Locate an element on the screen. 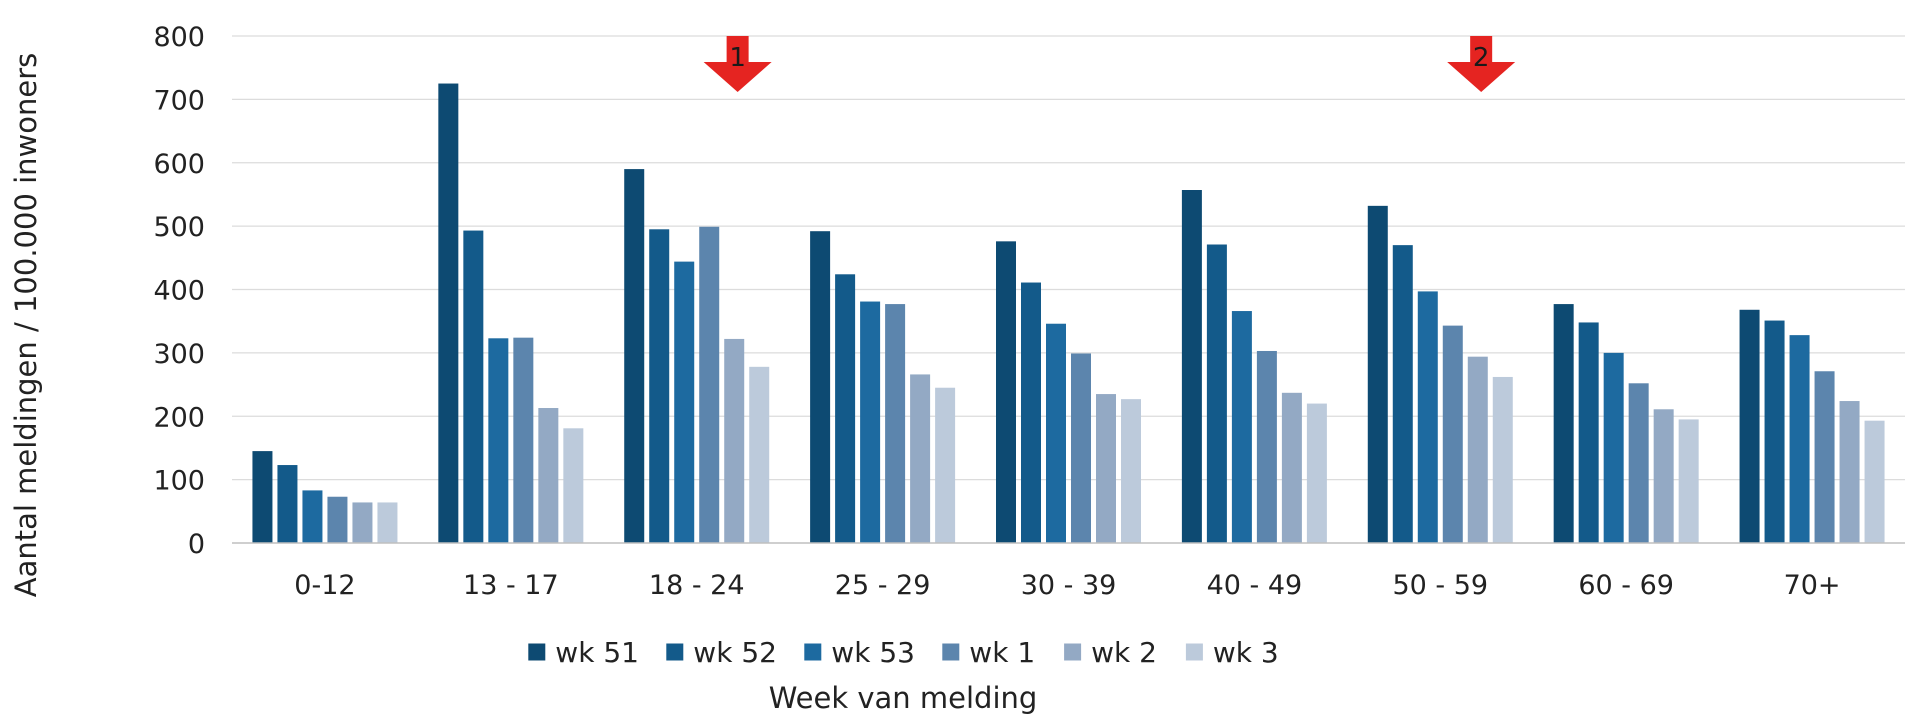  y-axis-title: Aantal meldingen / 100.000 inwoners is located at coordinates (26, 325).